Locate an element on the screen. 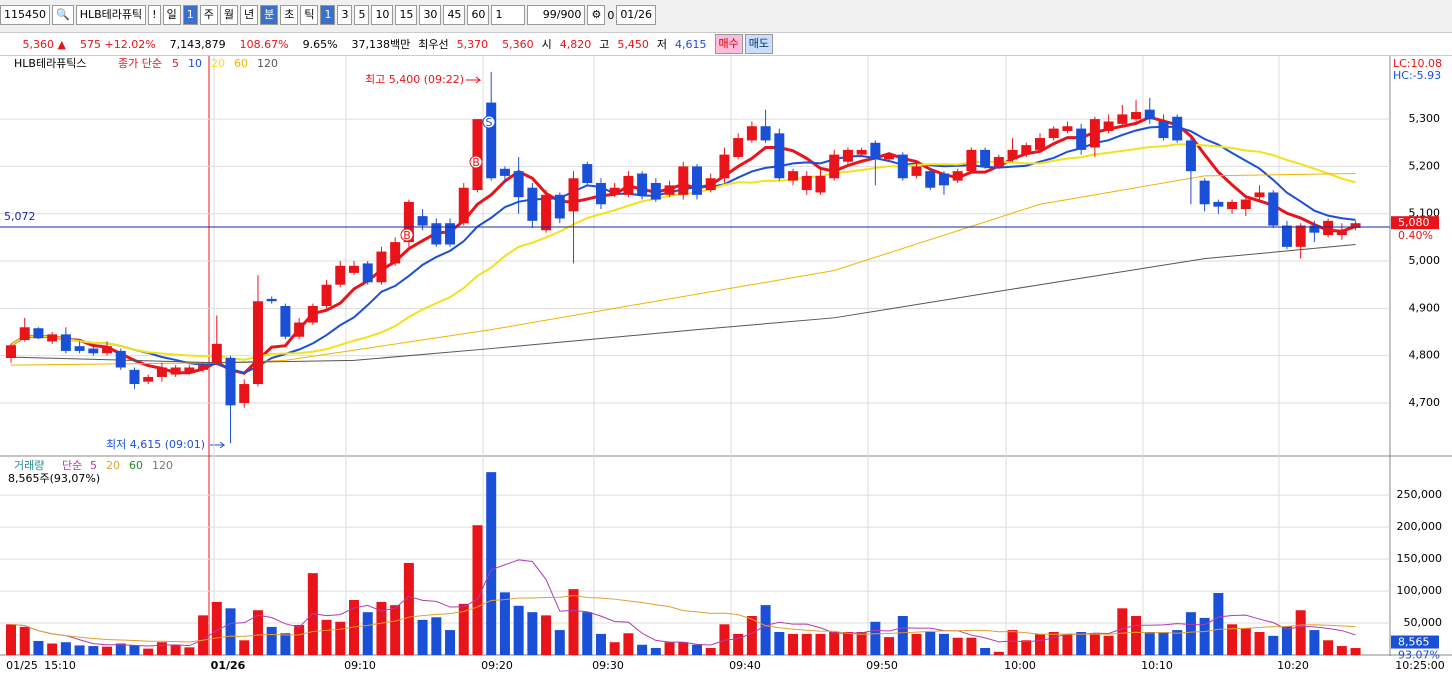 The image size is (1452, 677). period: 1 is located at coordinates (190, 15).